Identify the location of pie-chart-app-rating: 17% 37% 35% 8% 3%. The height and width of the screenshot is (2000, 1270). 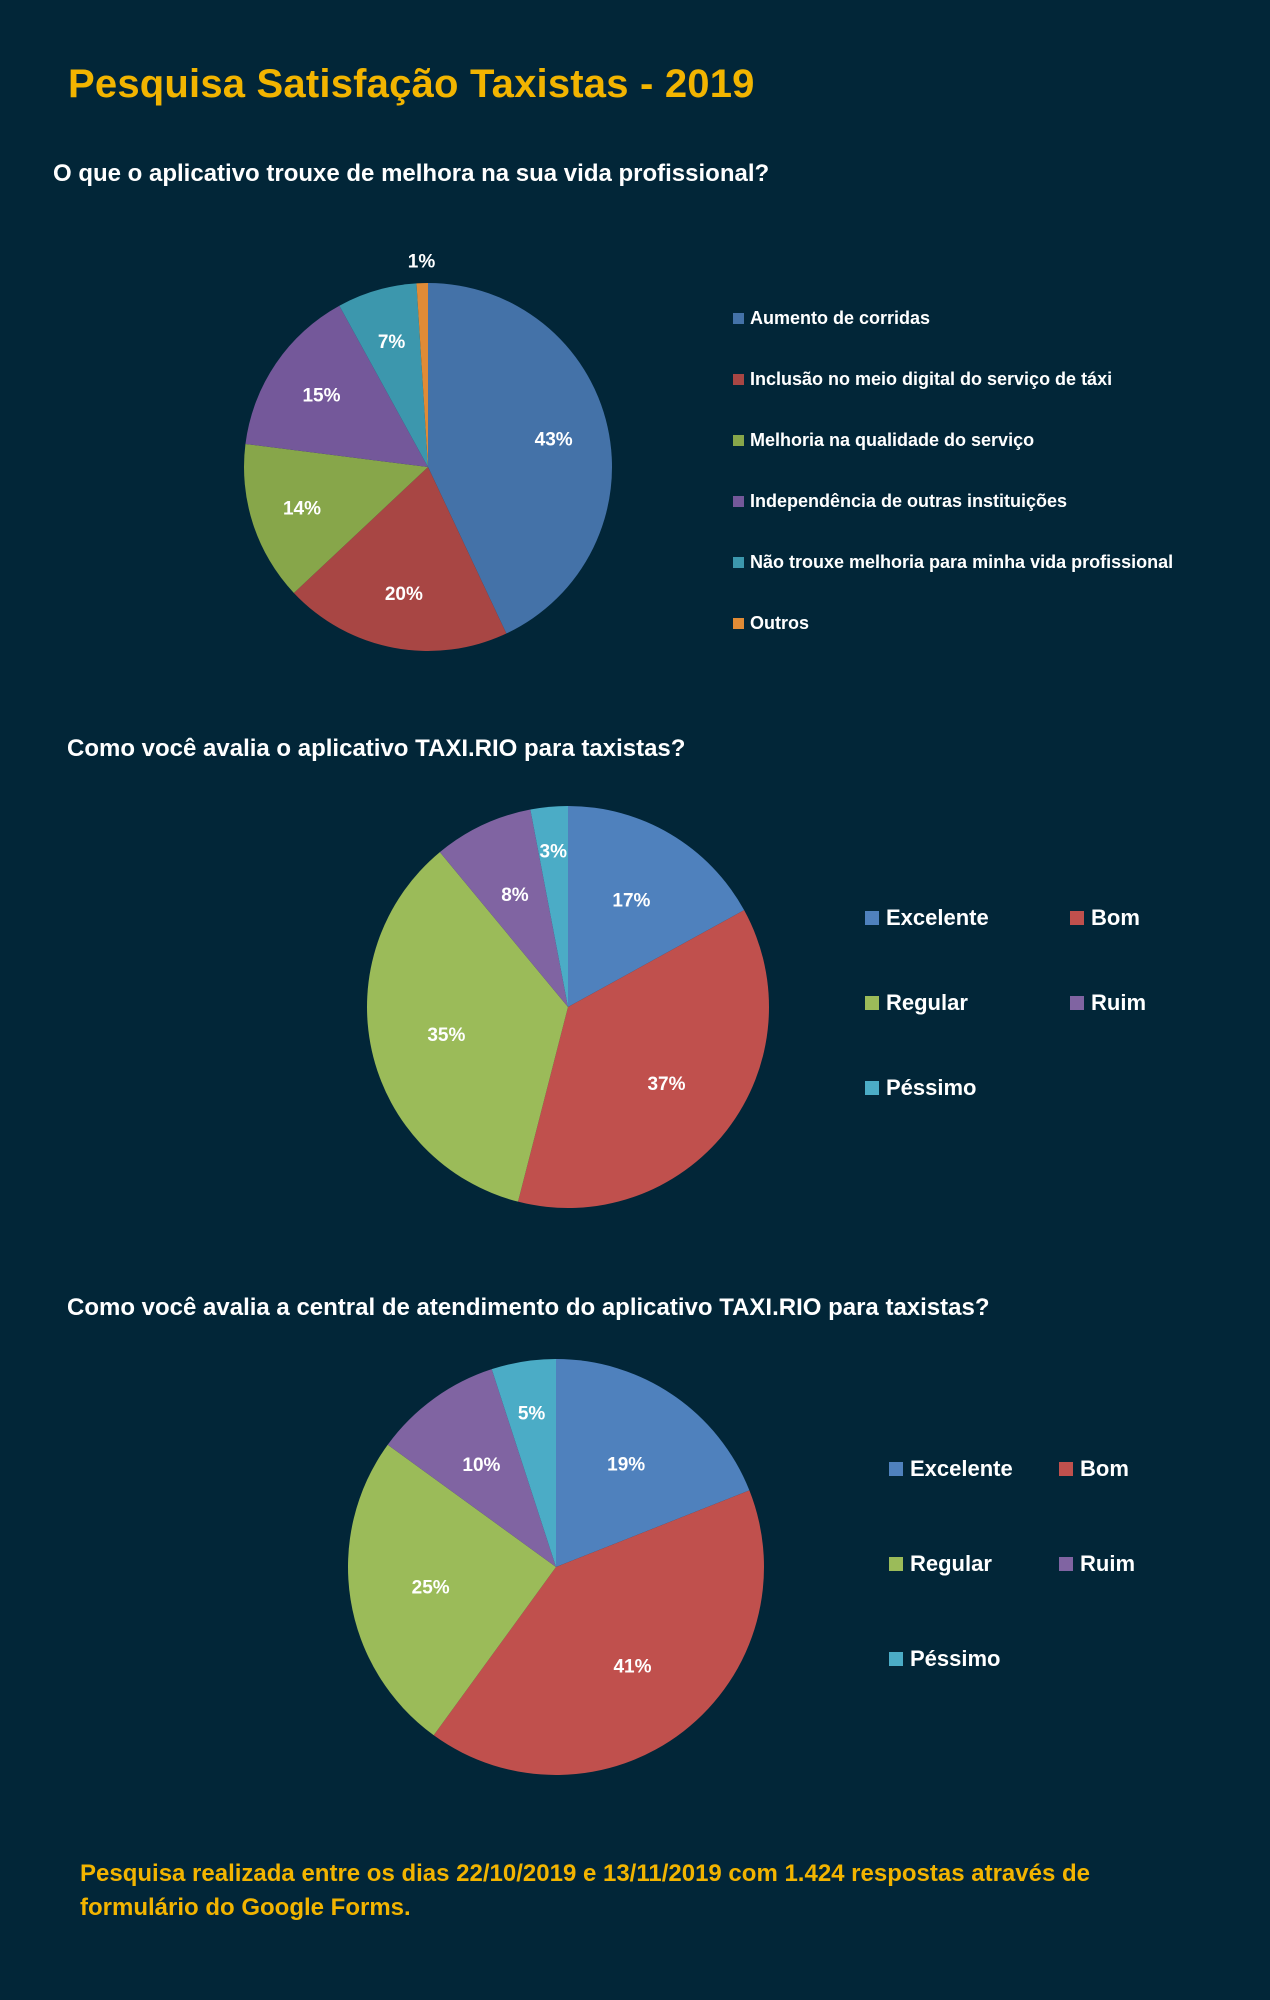
(568, 1007).